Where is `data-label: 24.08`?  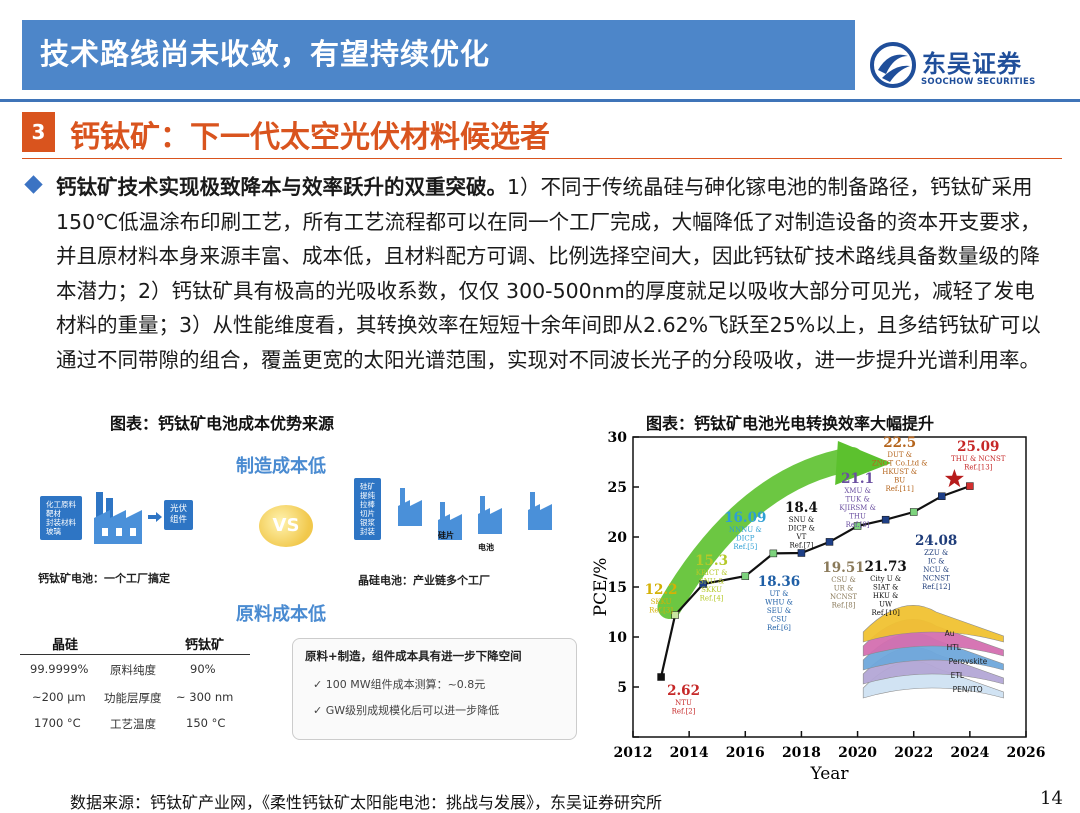
data-label: 24.08 is located at coordinates (936, 541).